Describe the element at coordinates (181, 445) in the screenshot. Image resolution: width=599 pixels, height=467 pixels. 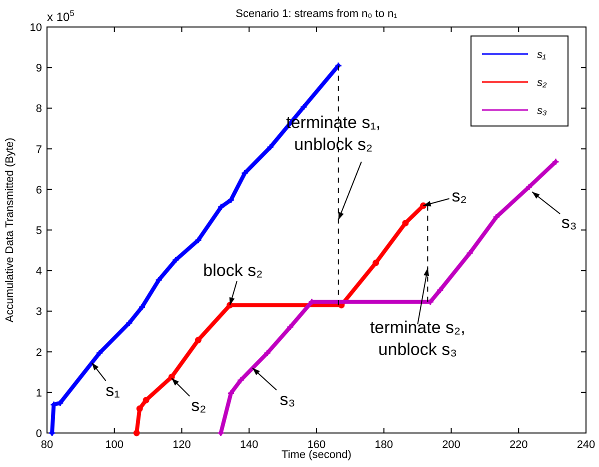
I see `x-tick-label: 120` at that location.